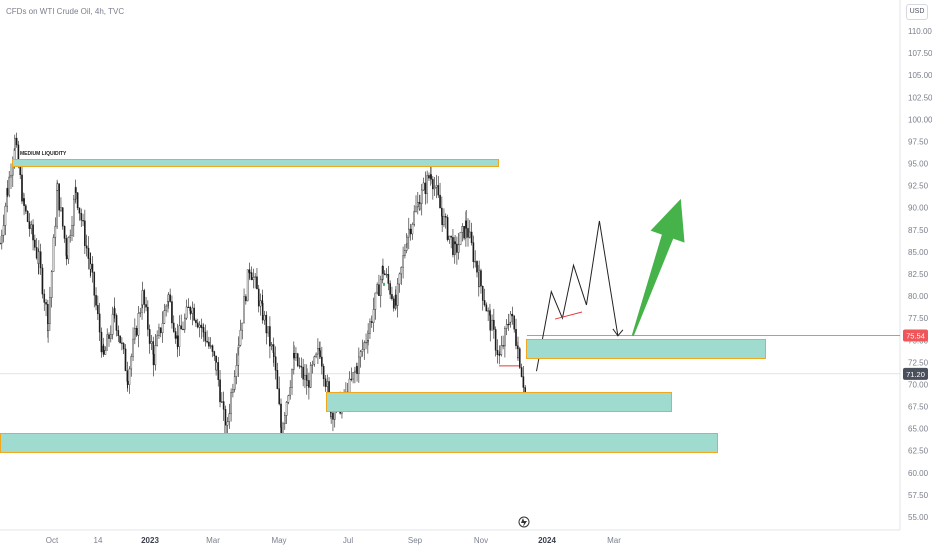  Describe the element at coordinates (915, 374) in the screenshot. I see `price-label-text: 71.20` at that location.